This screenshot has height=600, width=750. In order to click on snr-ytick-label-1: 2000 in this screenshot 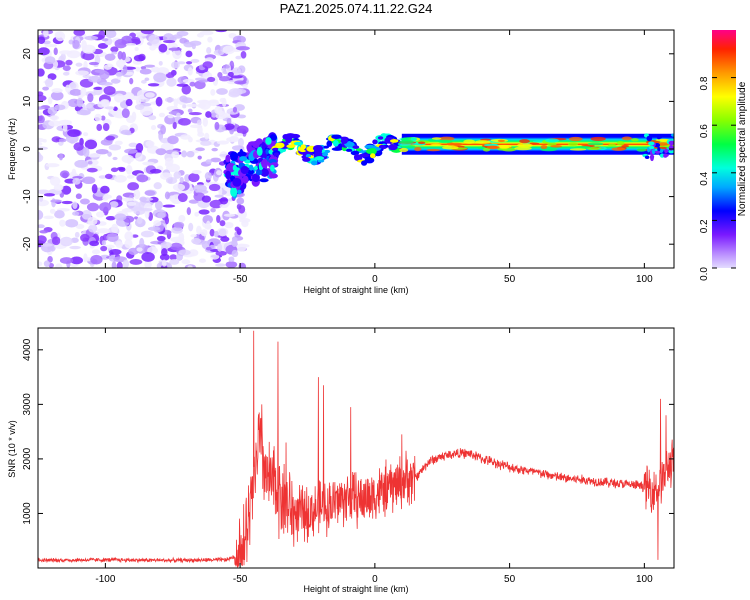, I will do `click(27, 458)`.